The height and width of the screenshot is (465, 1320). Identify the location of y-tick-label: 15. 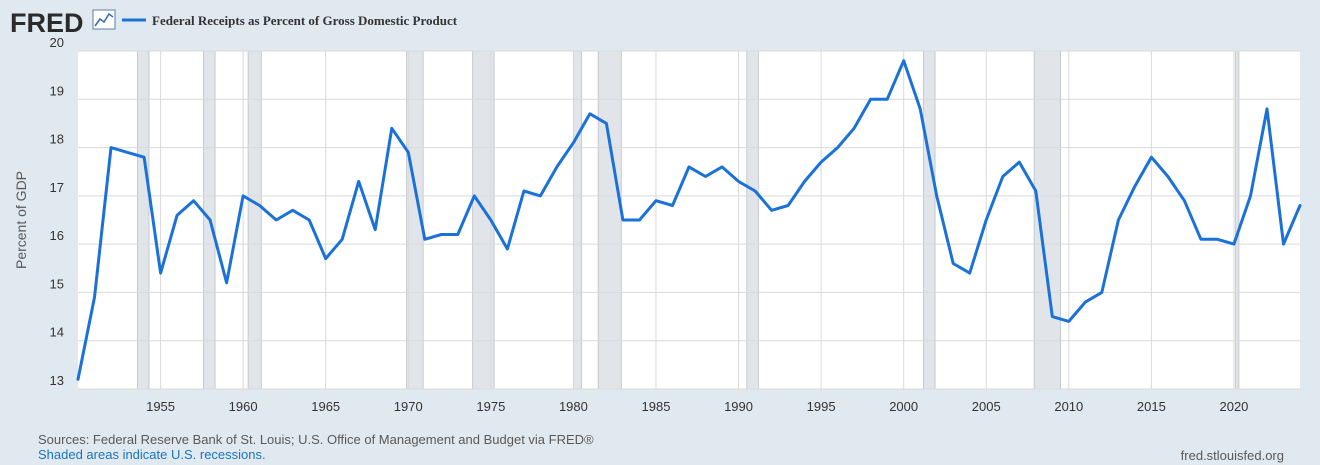
(57, 283).